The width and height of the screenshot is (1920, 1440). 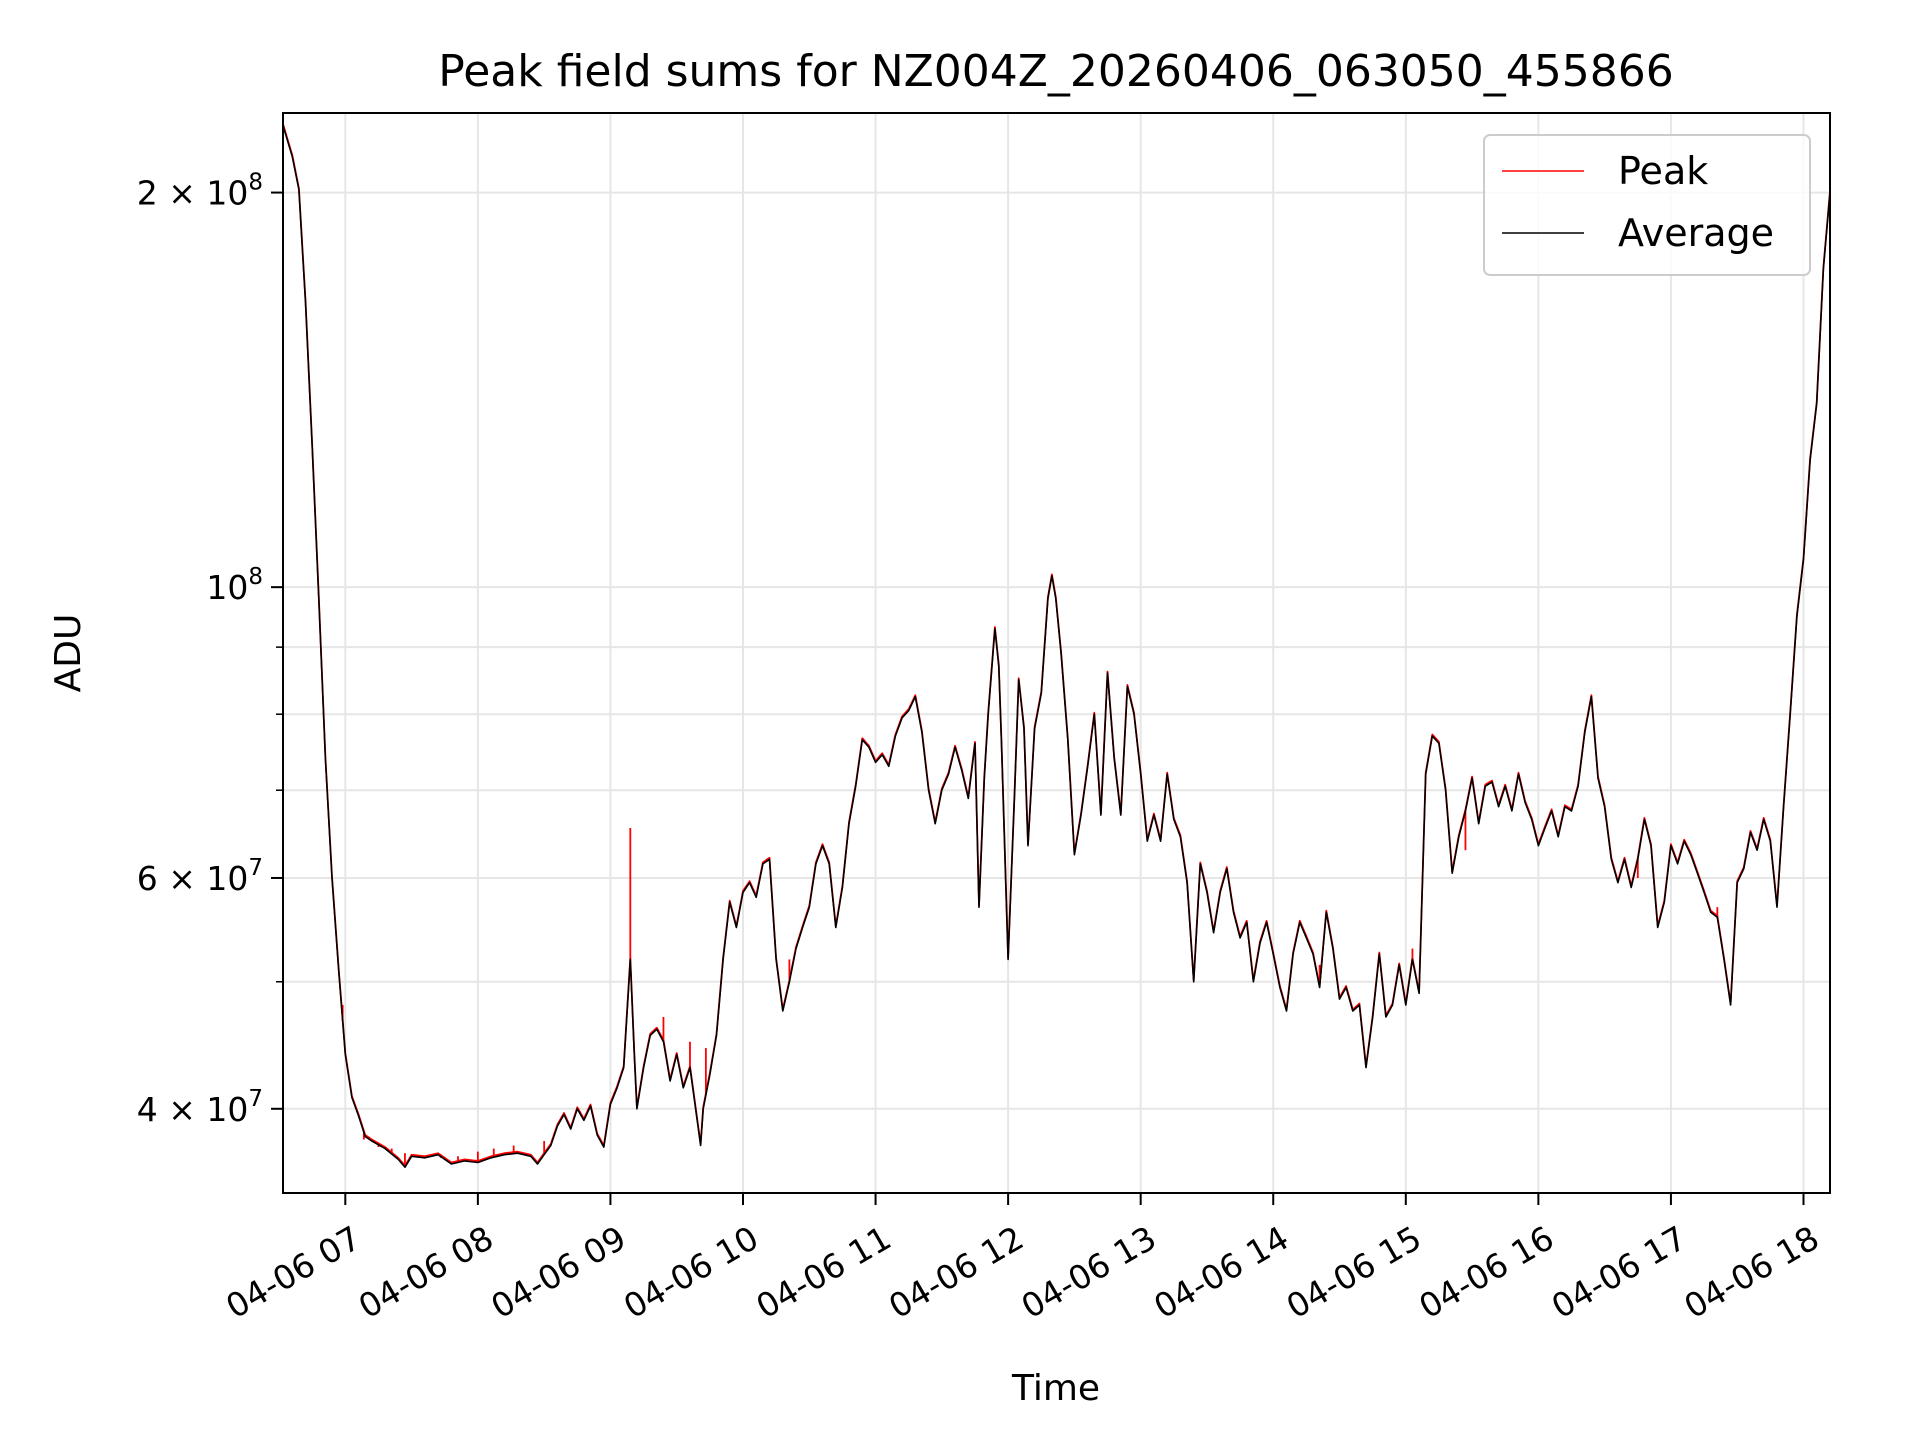 I want to click on legend: Peak Average, so click(x=1647, y=205).